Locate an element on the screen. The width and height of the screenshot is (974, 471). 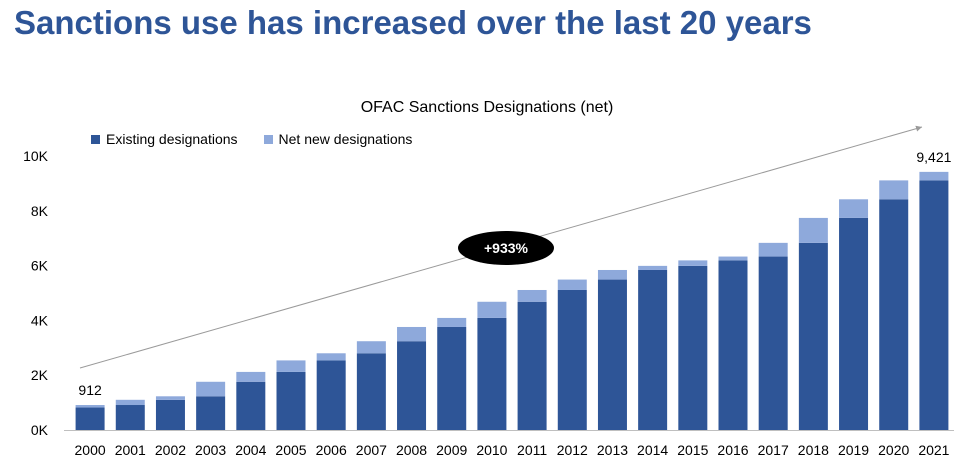
growth-badge is located at coordinates (506, 248).